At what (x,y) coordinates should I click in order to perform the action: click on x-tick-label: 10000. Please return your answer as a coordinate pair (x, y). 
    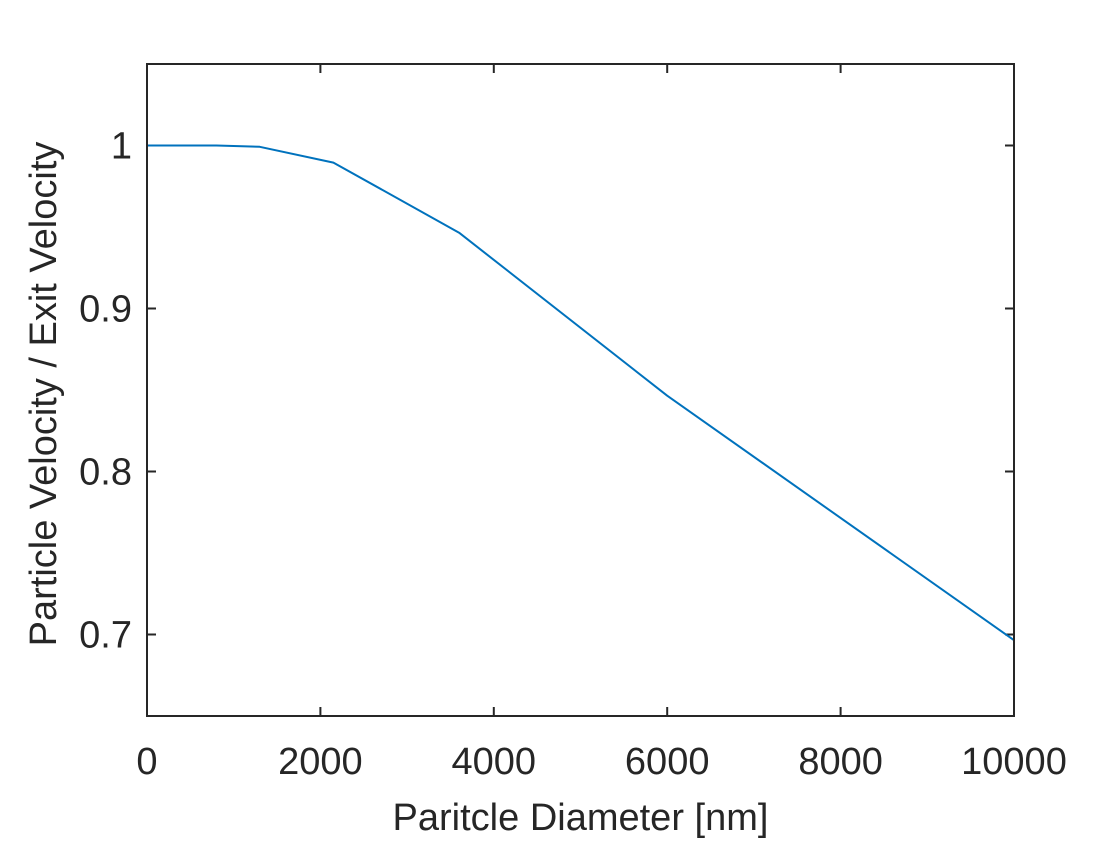
    Looking at the image, I should click on (1014, 762).